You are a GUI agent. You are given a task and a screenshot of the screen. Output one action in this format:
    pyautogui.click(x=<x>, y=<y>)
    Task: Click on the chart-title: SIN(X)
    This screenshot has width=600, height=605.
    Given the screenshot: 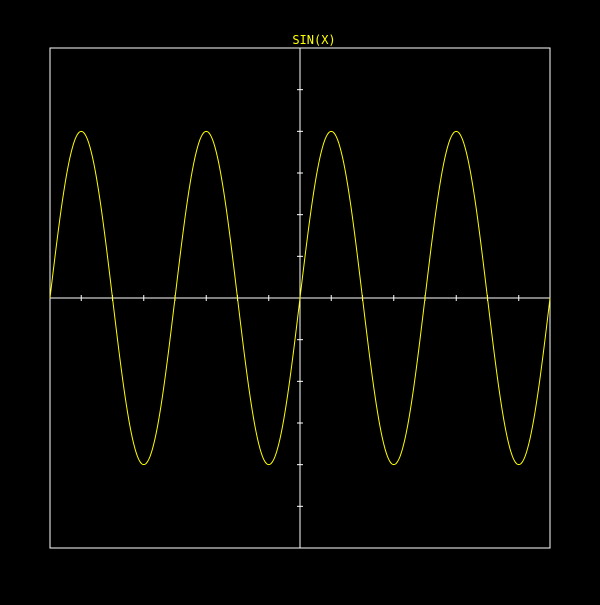 What is the action you would take?
    pyautogui.click(x=313, y=40)
    